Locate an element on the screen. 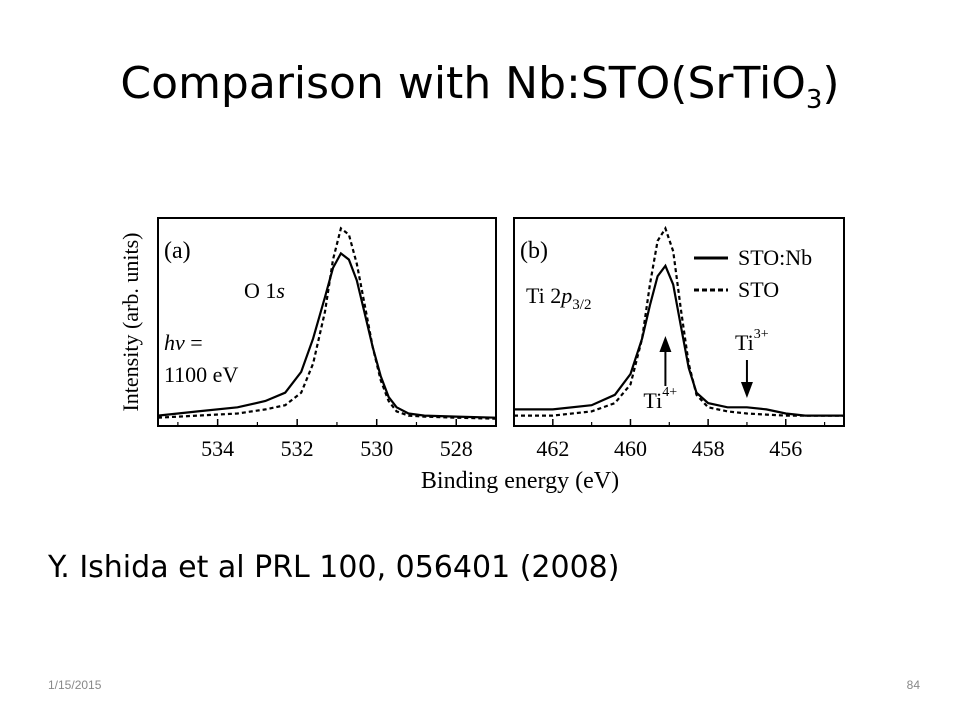 This screenshot has width=960, height=720. panel-a-peak-label: O 1s is located at coordinates (264, 290).